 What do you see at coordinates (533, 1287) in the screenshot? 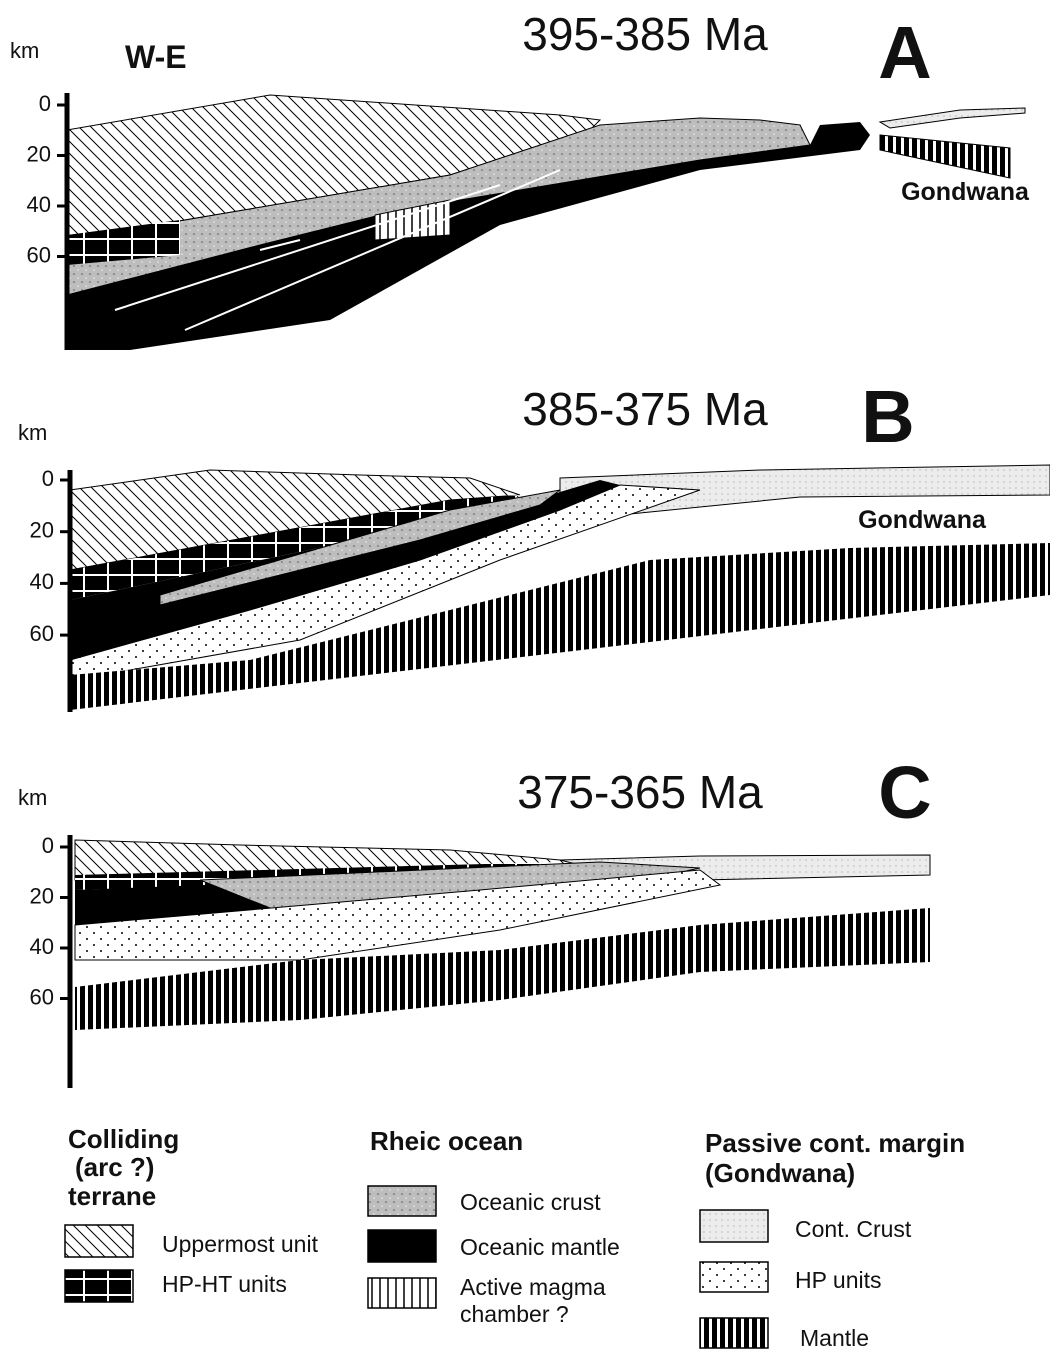
I see `legend-item: Active magma` at bounding box center [533, 1287].